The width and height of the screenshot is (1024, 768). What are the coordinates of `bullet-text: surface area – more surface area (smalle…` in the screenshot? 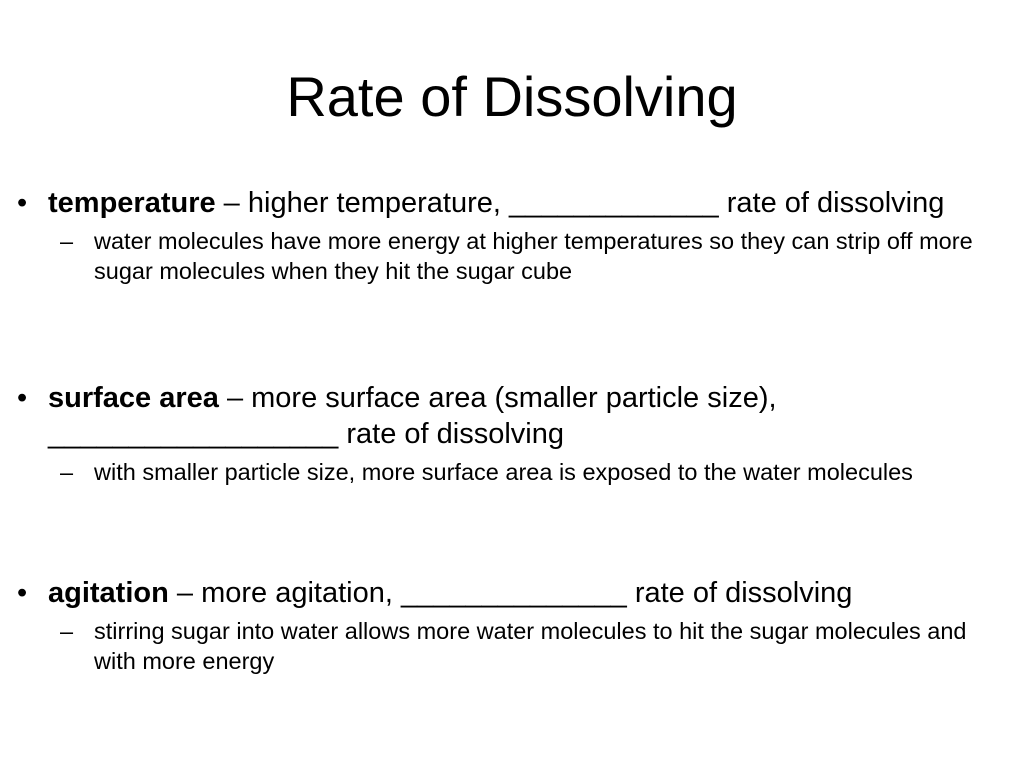 It's located at (526, 416).